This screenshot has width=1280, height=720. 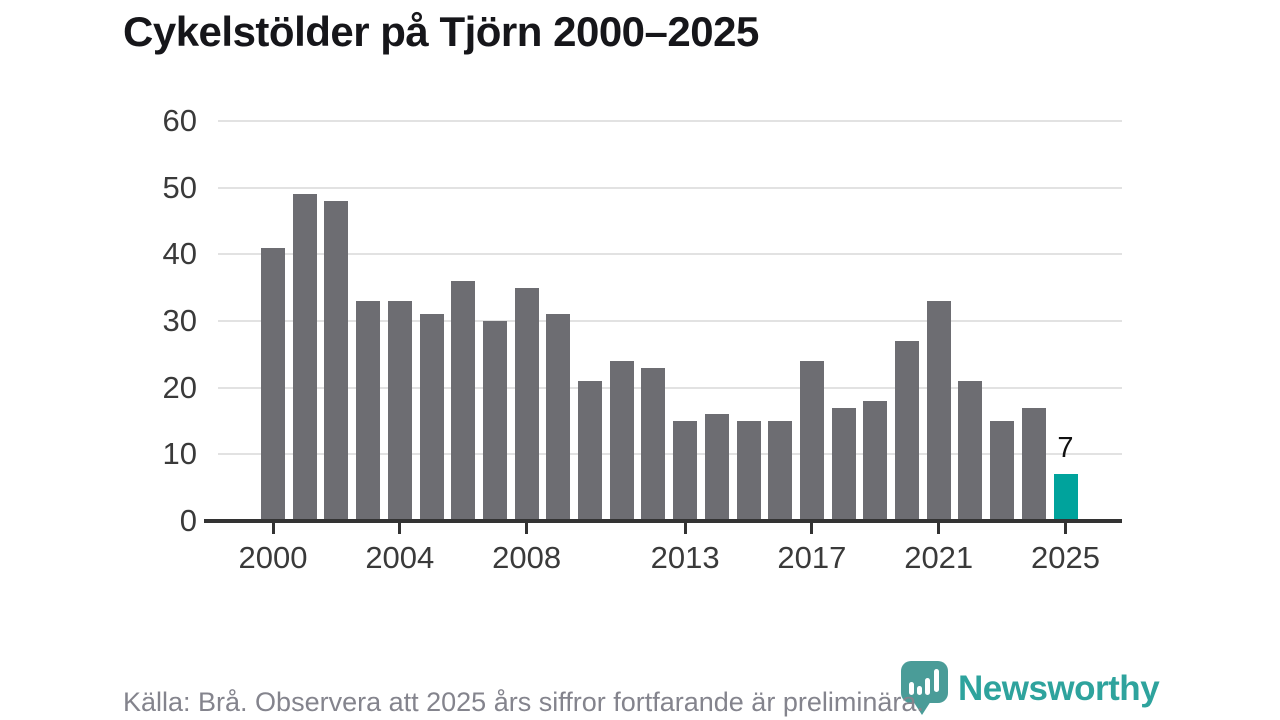 I want to click on x-axis-tick-label: 2013, so click(x=685, y=557).